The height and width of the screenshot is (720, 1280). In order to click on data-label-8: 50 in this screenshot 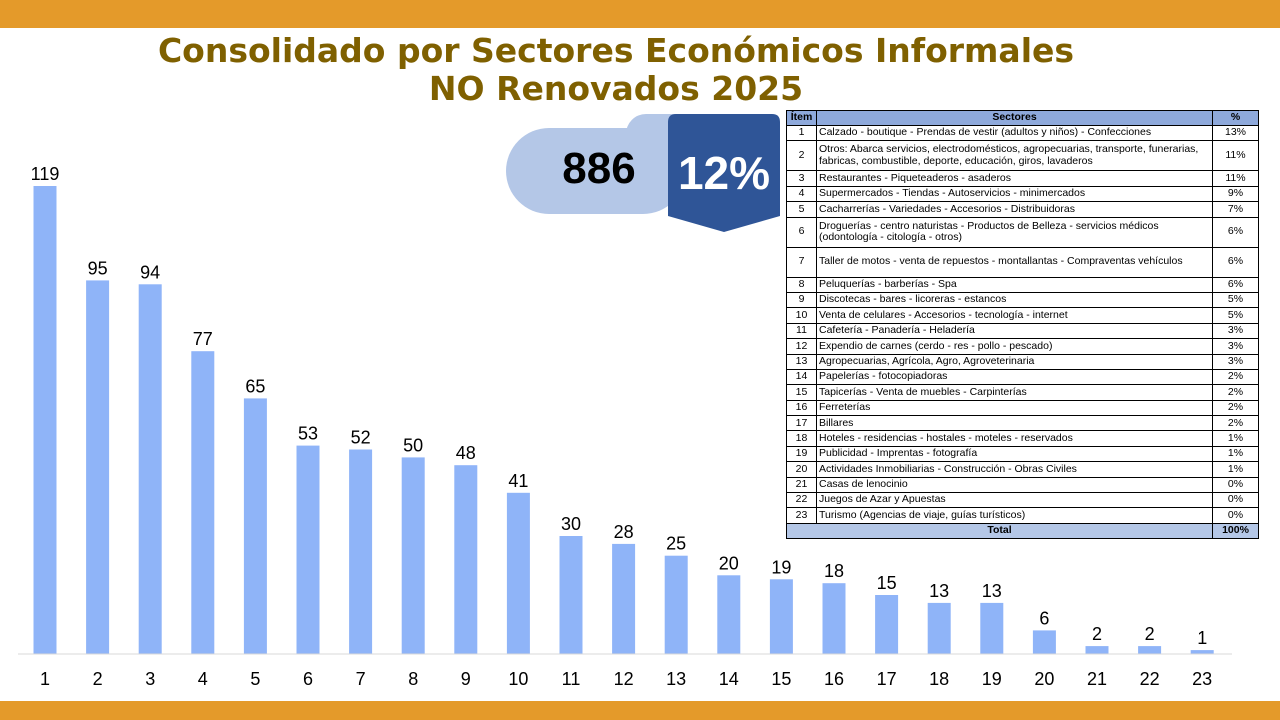, I will do `click(413, 445)`.